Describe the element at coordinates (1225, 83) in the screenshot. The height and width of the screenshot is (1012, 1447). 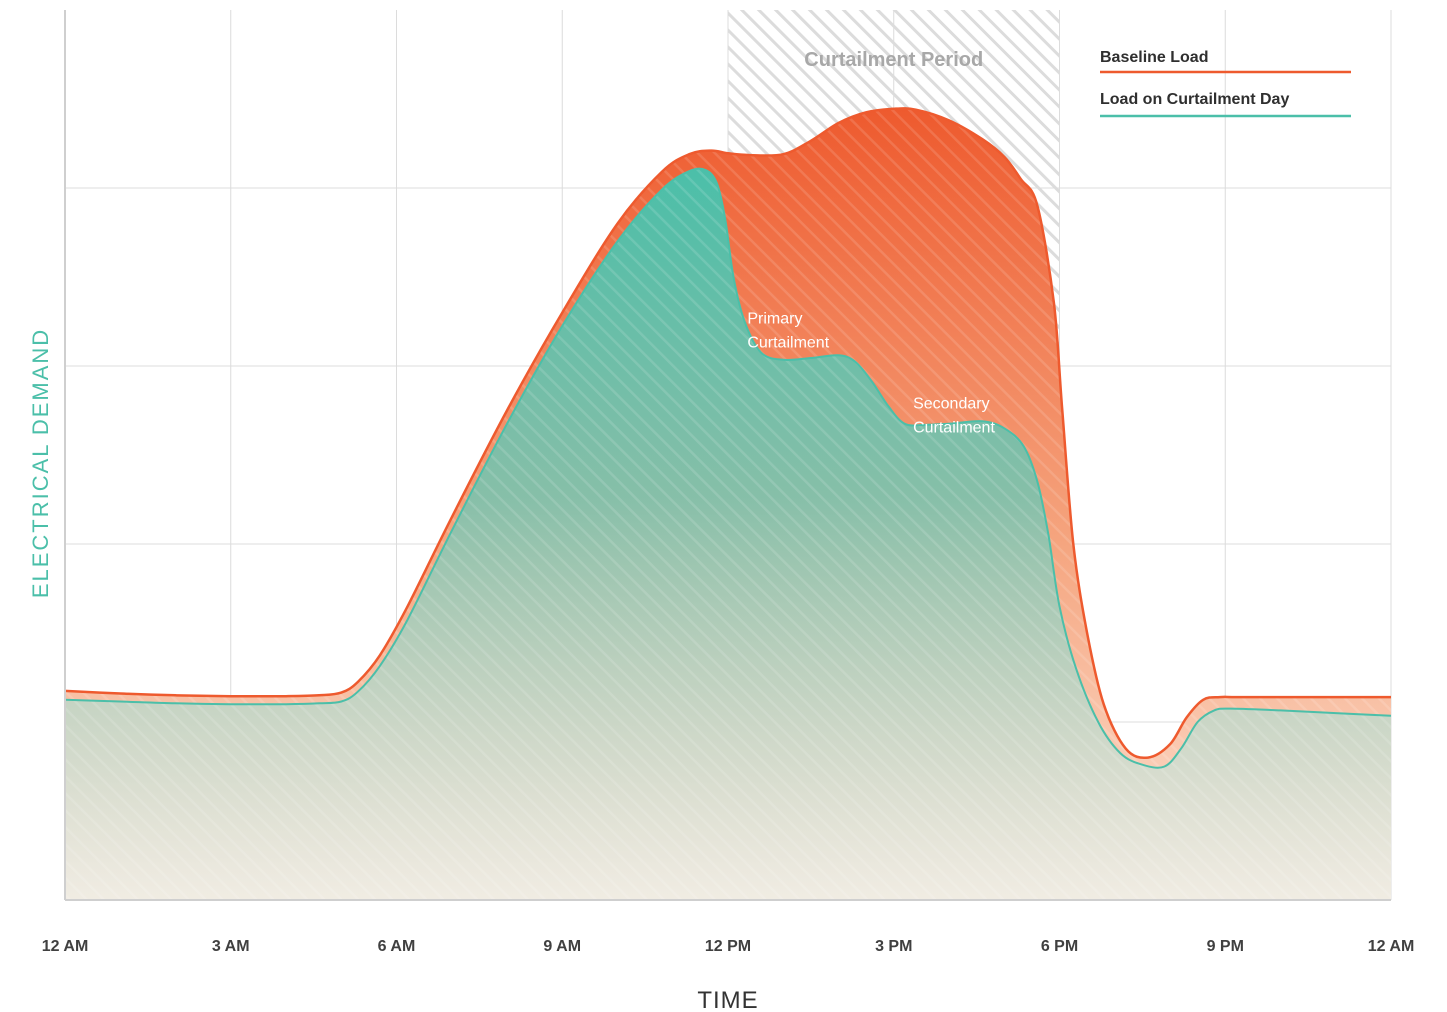
I see `legend: Baseline Load Load on Curtailment Day` at that location.